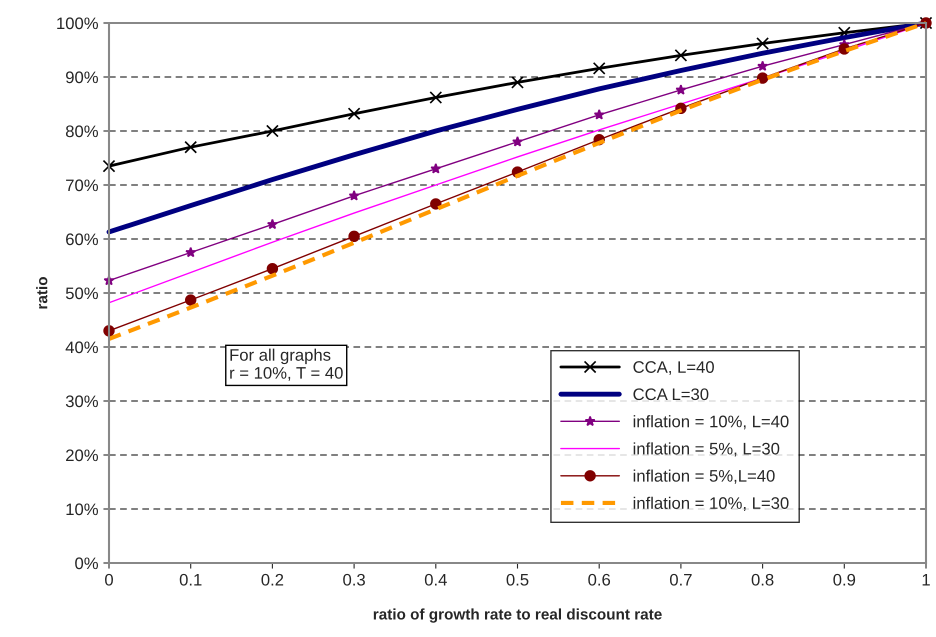 This screenshot has width=936, height=637. I want to click on x-tick-label: 0.9, so click(844, 580).